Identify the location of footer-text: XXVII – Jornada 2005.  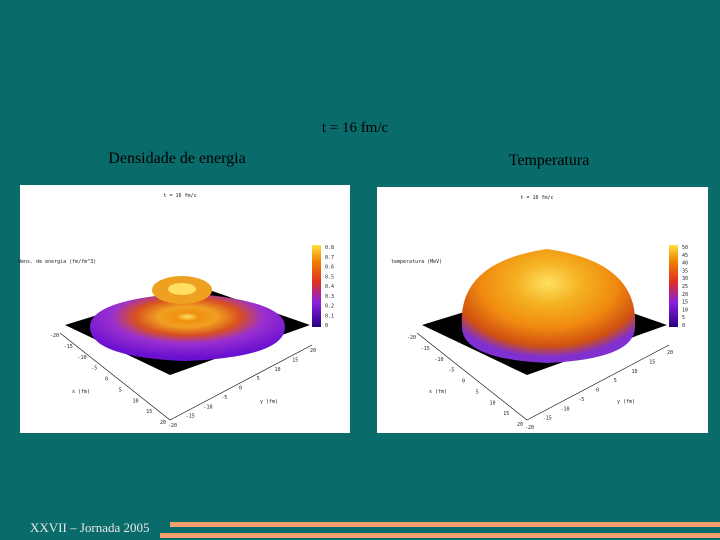
(90, 527).